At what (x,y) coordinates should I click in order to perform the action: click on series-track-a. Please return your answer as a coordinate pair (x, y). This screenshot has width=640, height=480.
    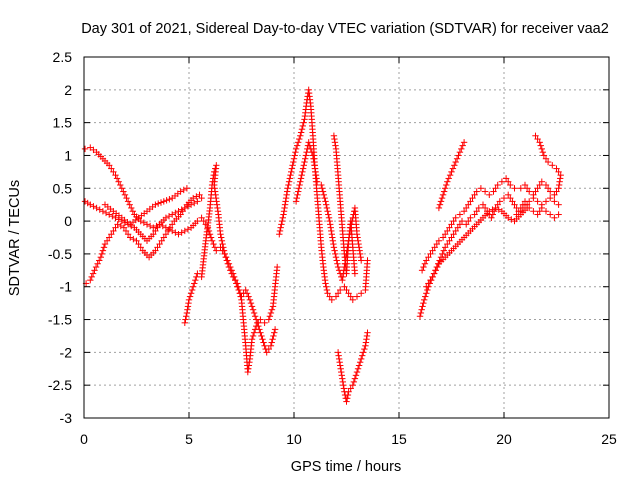
    Looking at the image, I should click on (145, 191).